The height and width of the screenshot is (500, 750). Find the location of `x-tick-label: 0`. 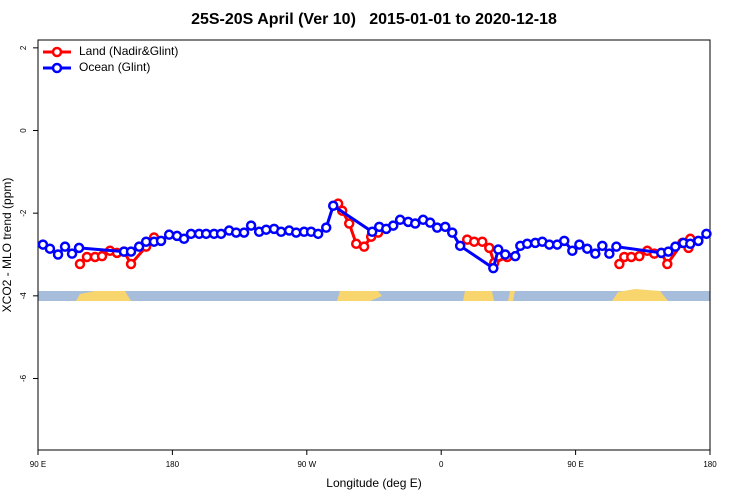

x-tick-label: 0 is located at coordinates (441, 464).